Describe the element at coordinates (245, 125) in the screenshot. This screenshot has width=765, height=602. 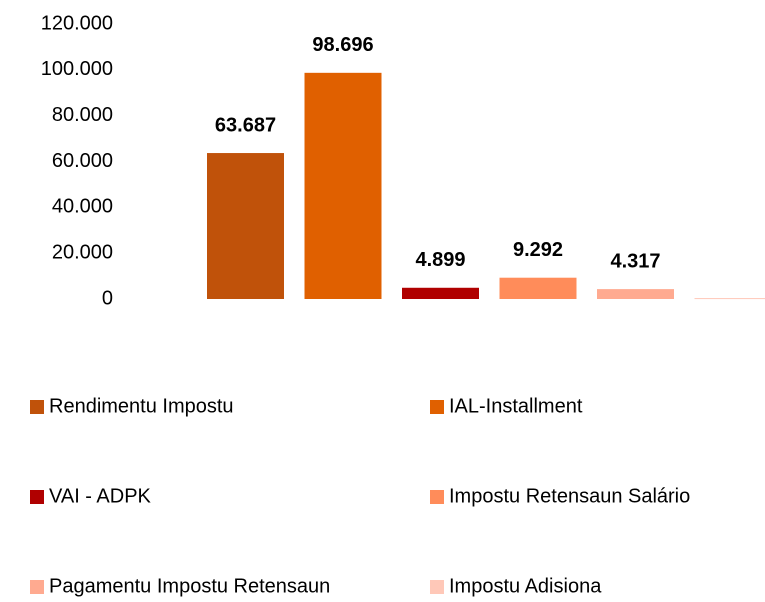
I see `data-label: 63.687` at that location.